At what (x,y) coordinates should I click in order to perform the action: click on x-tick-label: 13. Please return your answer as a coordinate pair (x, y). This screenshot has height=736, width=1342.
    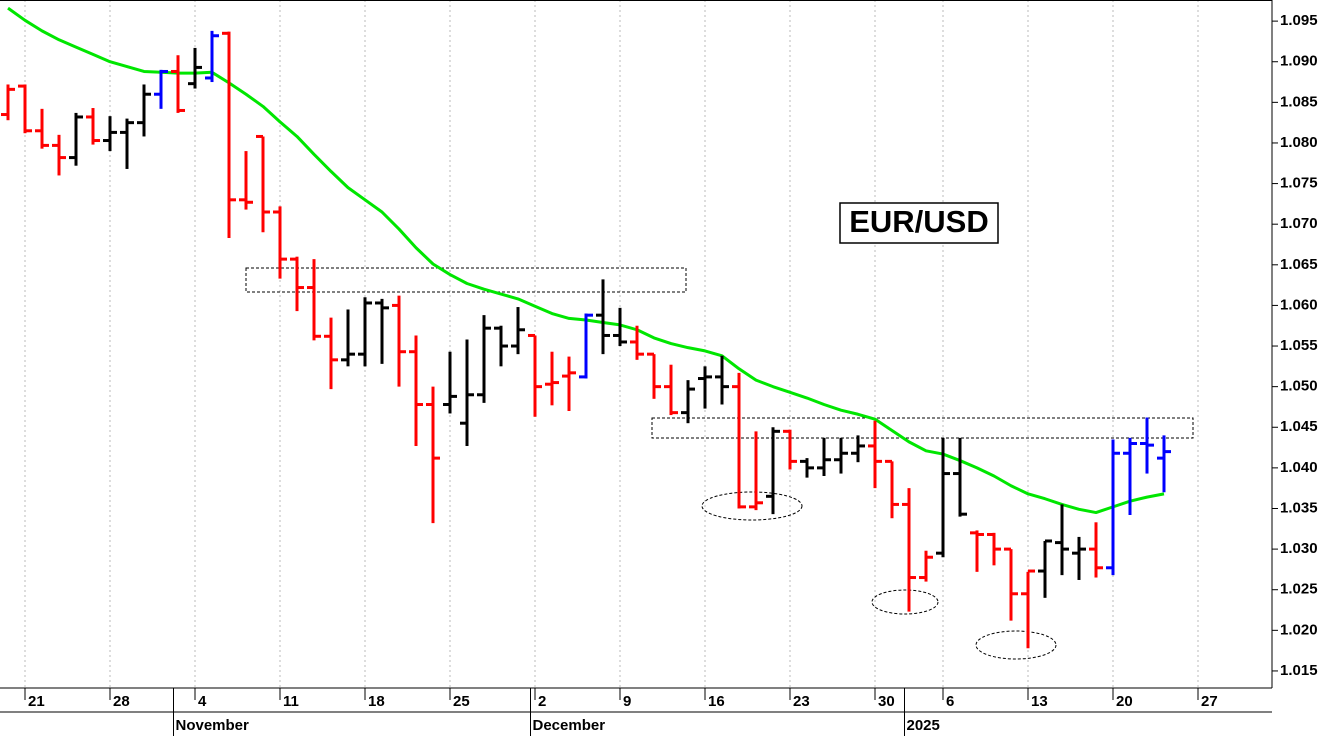
    Looking at the image, I should click on (1039, 701).